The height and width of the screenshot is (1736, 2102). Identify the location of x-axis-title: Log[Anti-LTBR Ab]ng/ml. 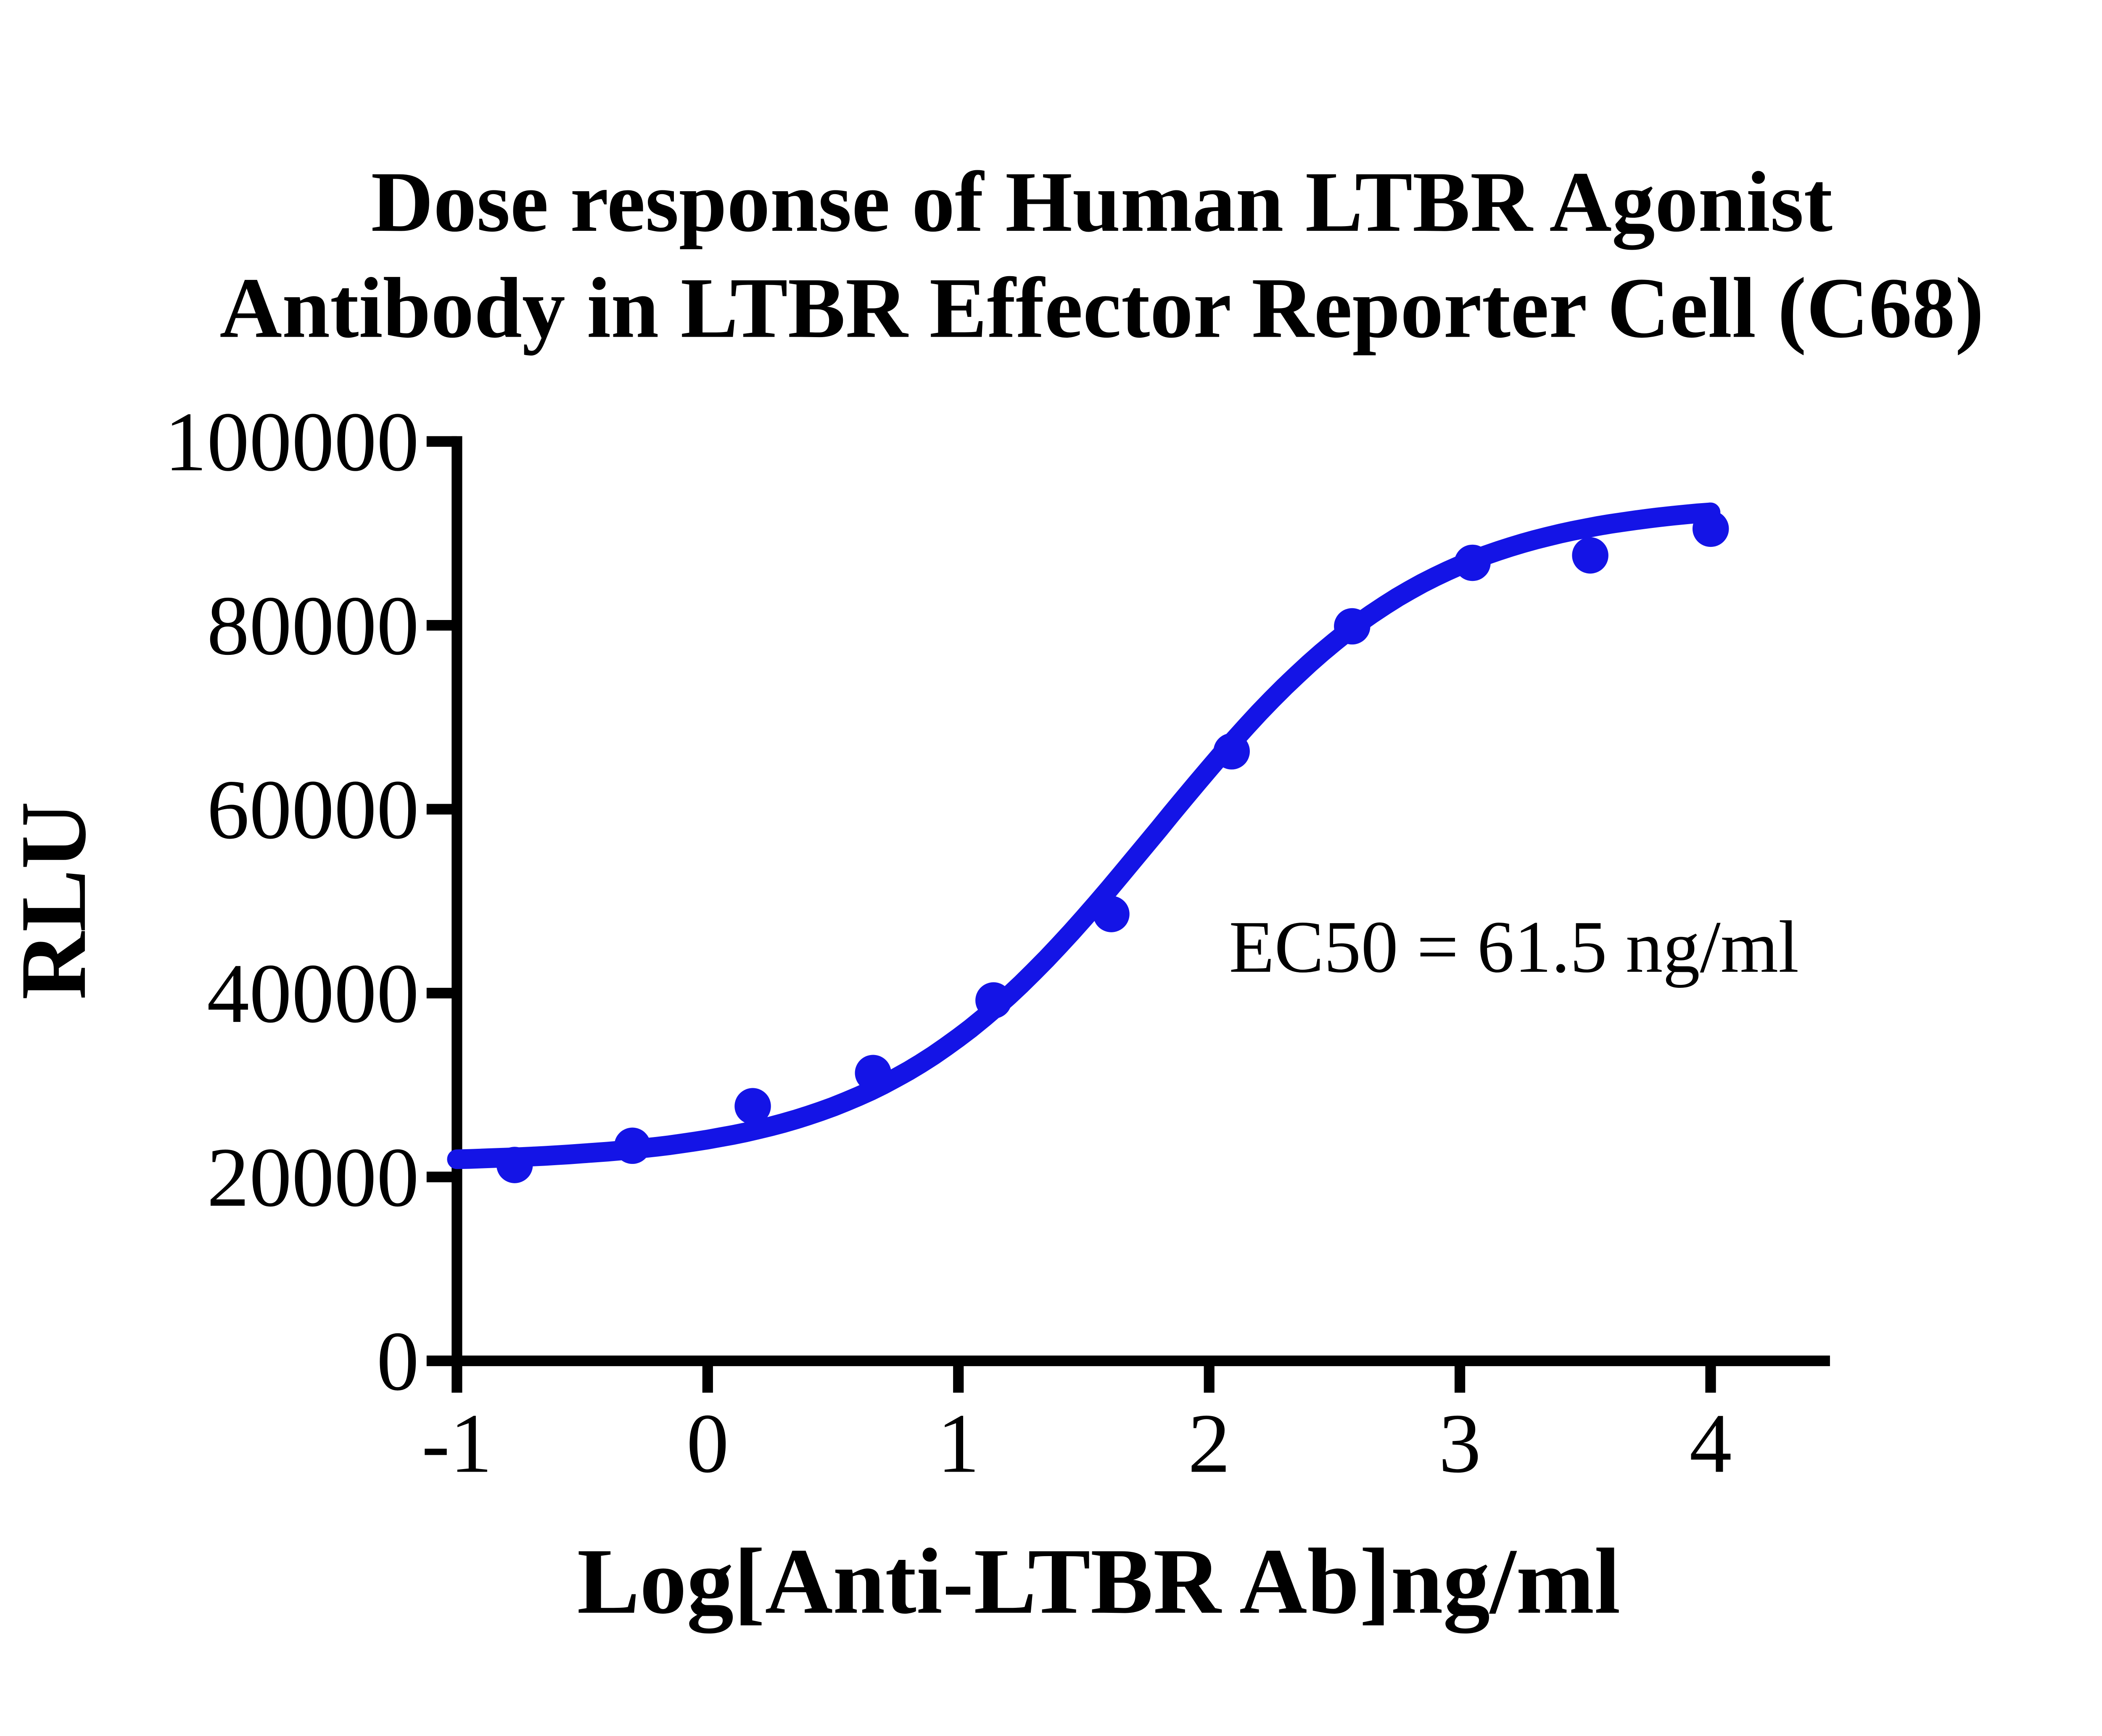
(1099, 1581).